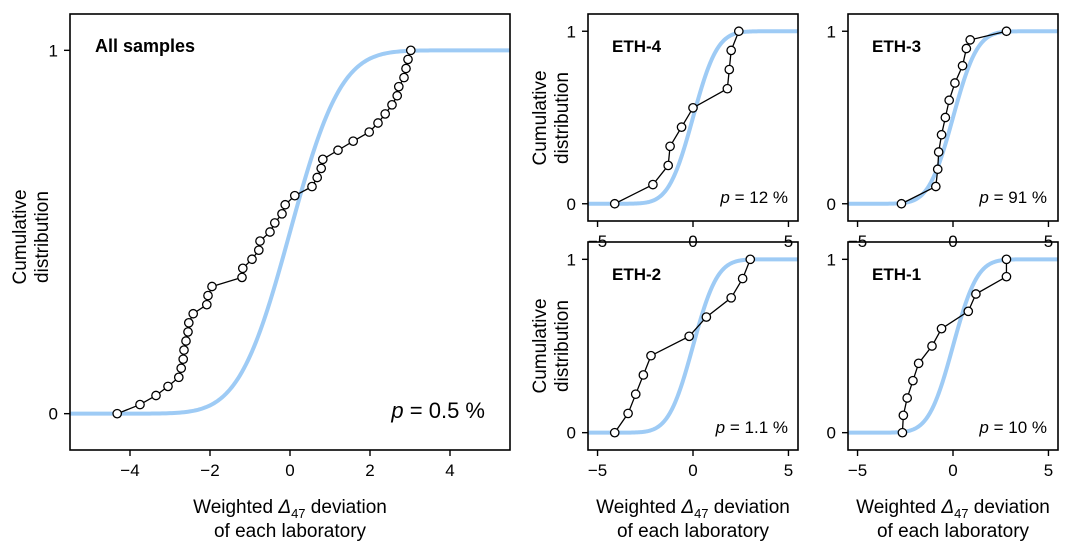  What do you see at coordinates (637, 46) in the screenshot?
I see `panel-title: ETH-4` at bounding box center [637, 46].